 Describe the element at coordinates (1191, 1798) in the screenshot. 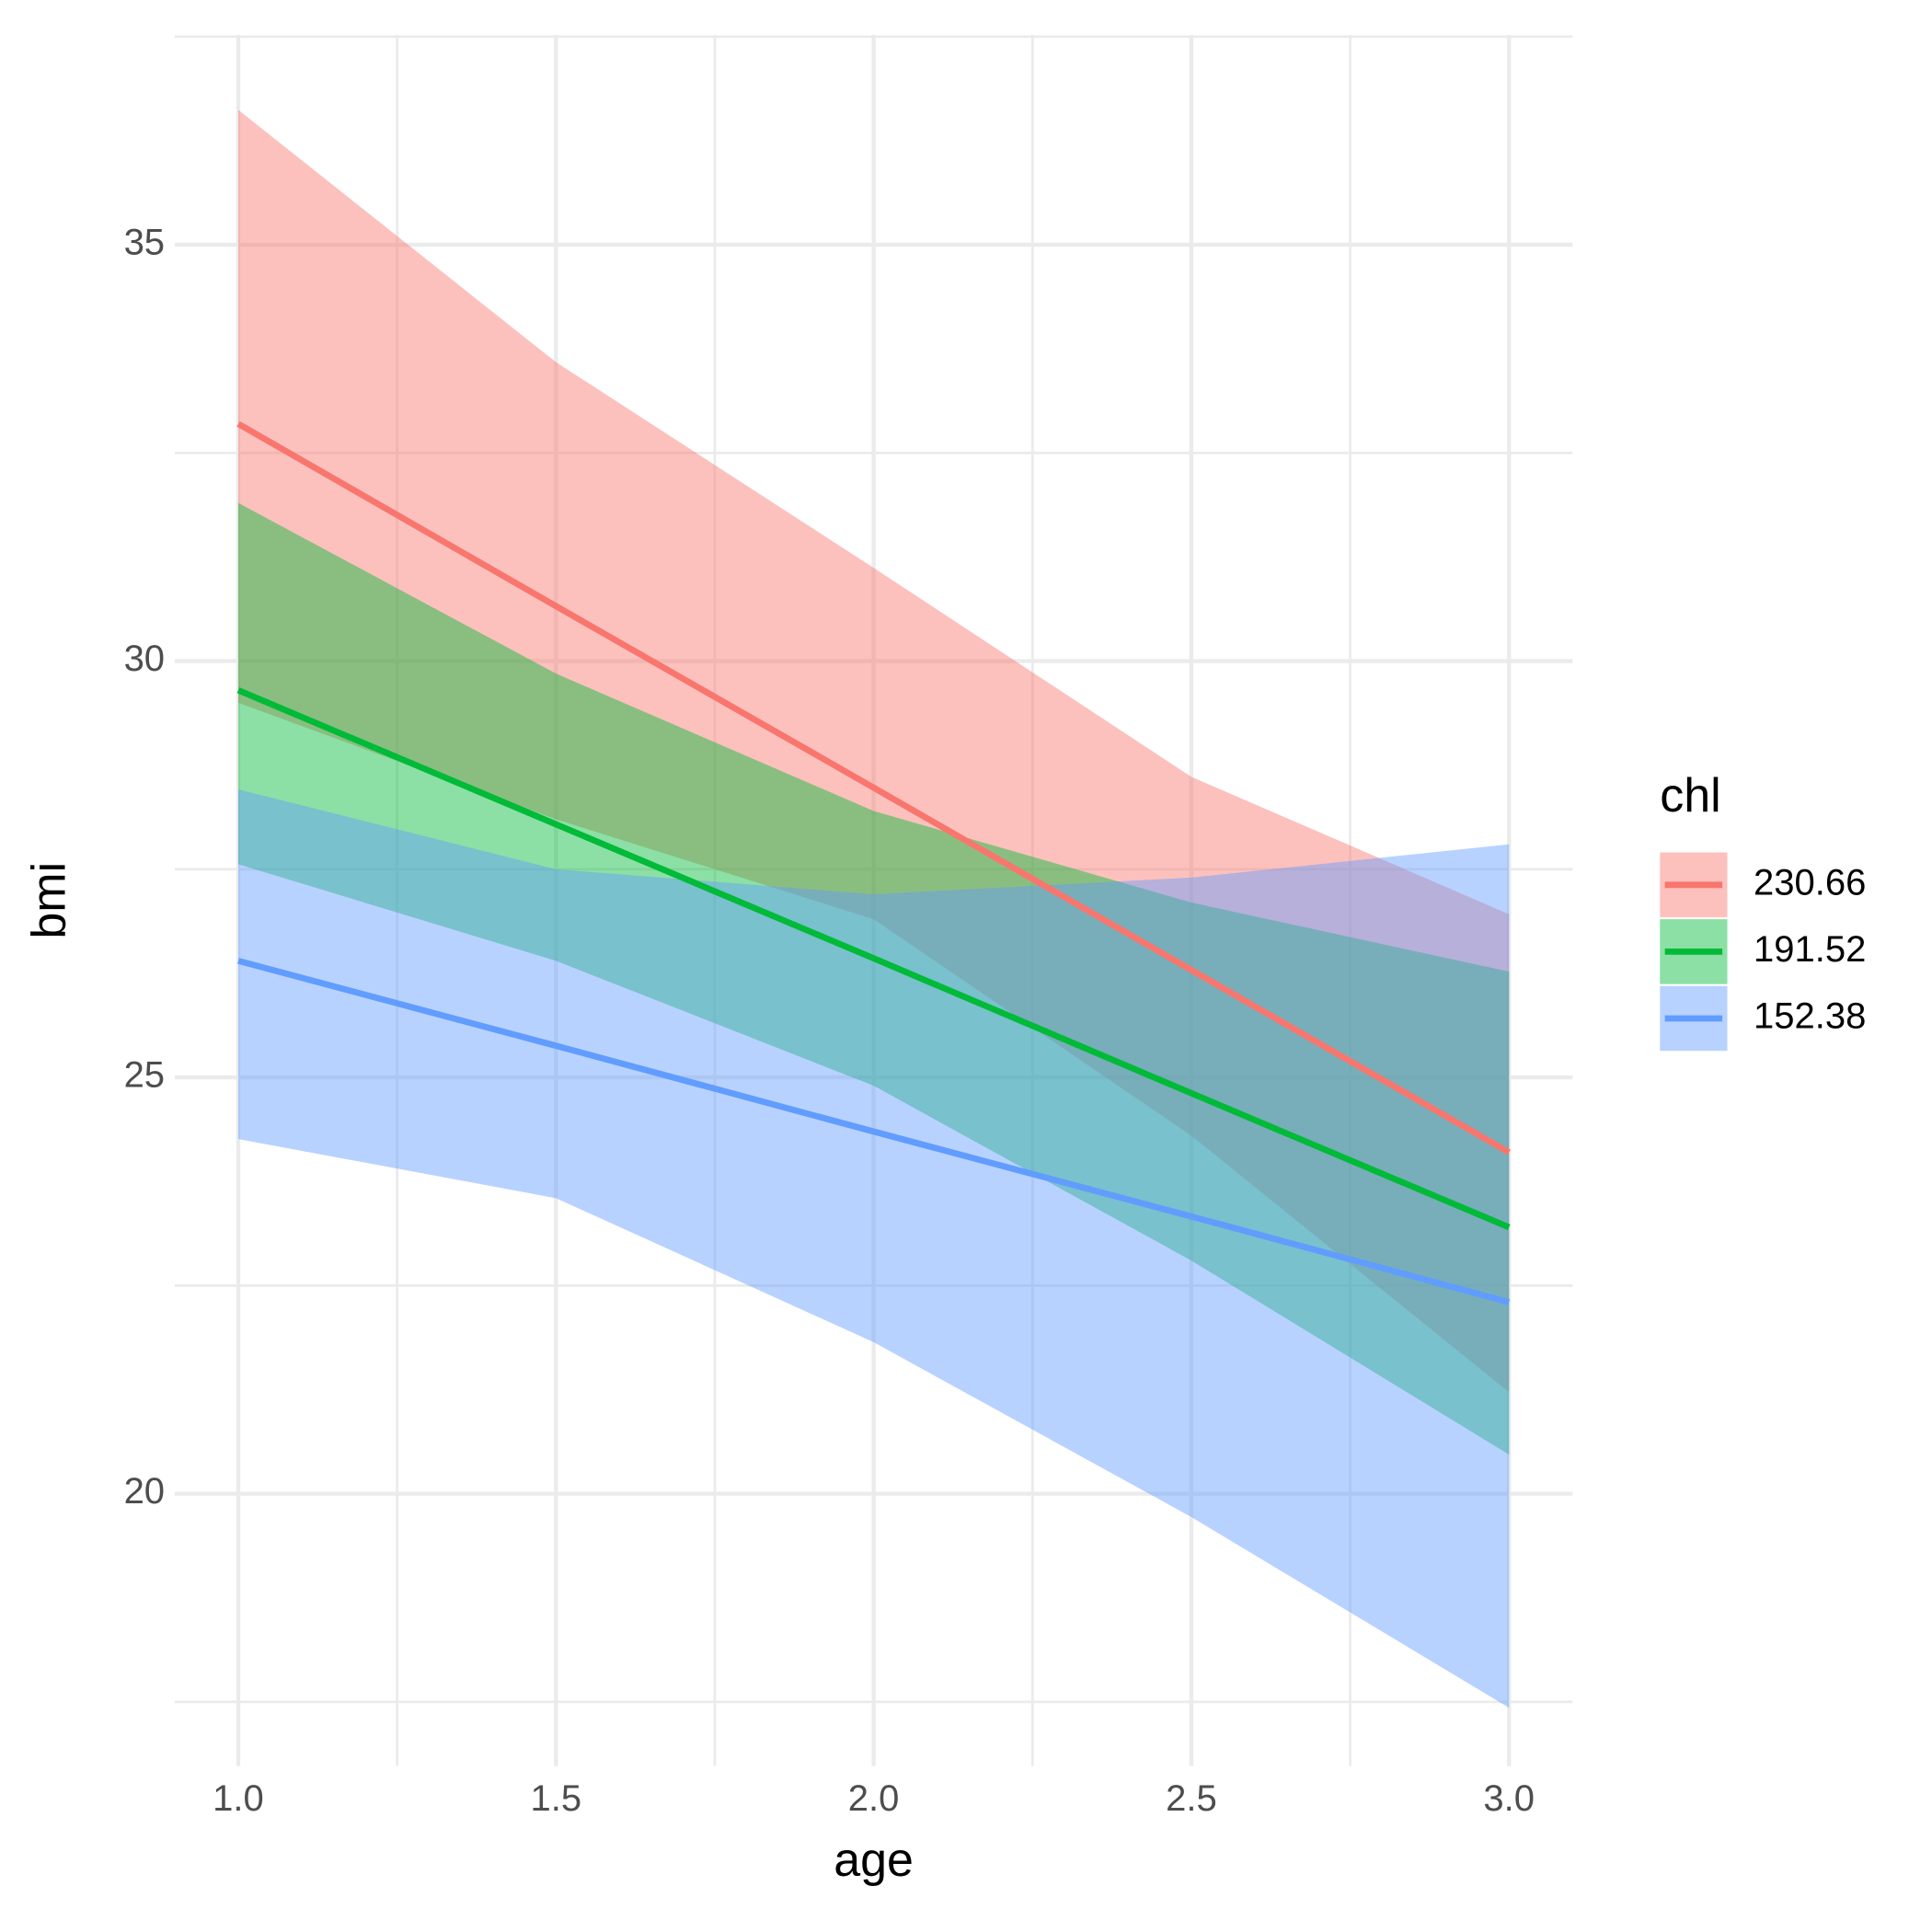

I see `x-tick-label: 2.5` at that location.